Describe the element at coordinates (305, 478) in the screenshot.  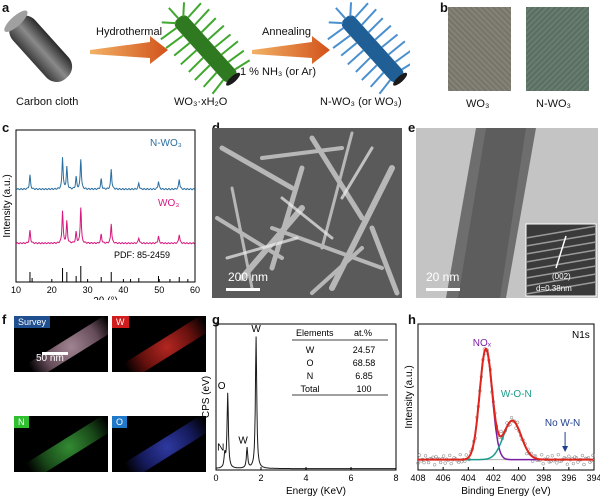
I see `eds-x-tick-label: 4` at that location.